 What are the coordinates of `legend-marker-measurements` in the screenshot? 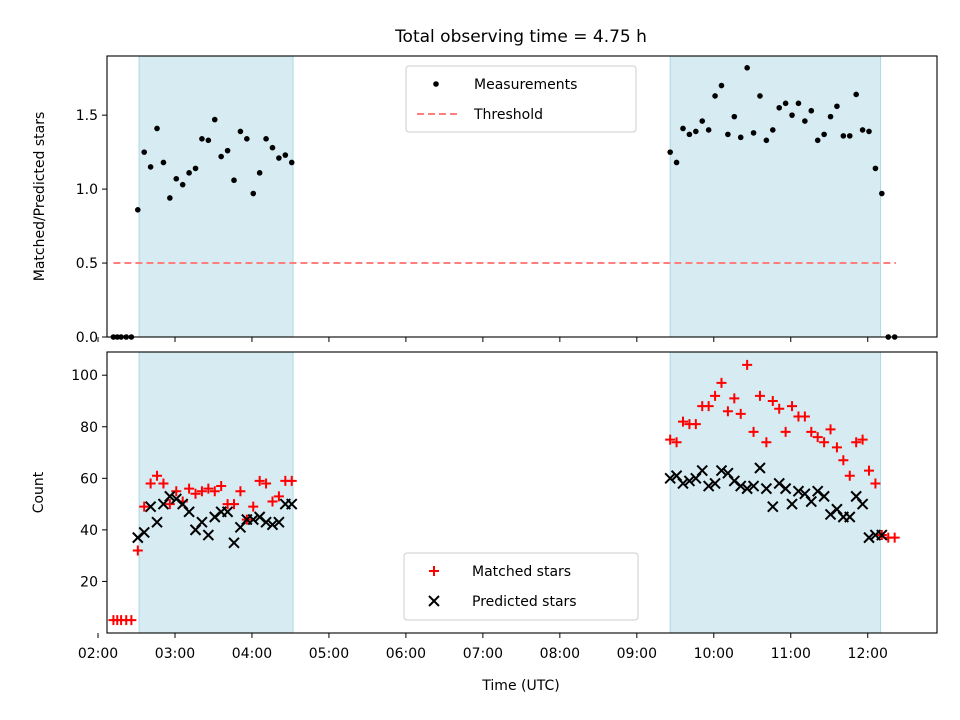 It's located at (436, 84).